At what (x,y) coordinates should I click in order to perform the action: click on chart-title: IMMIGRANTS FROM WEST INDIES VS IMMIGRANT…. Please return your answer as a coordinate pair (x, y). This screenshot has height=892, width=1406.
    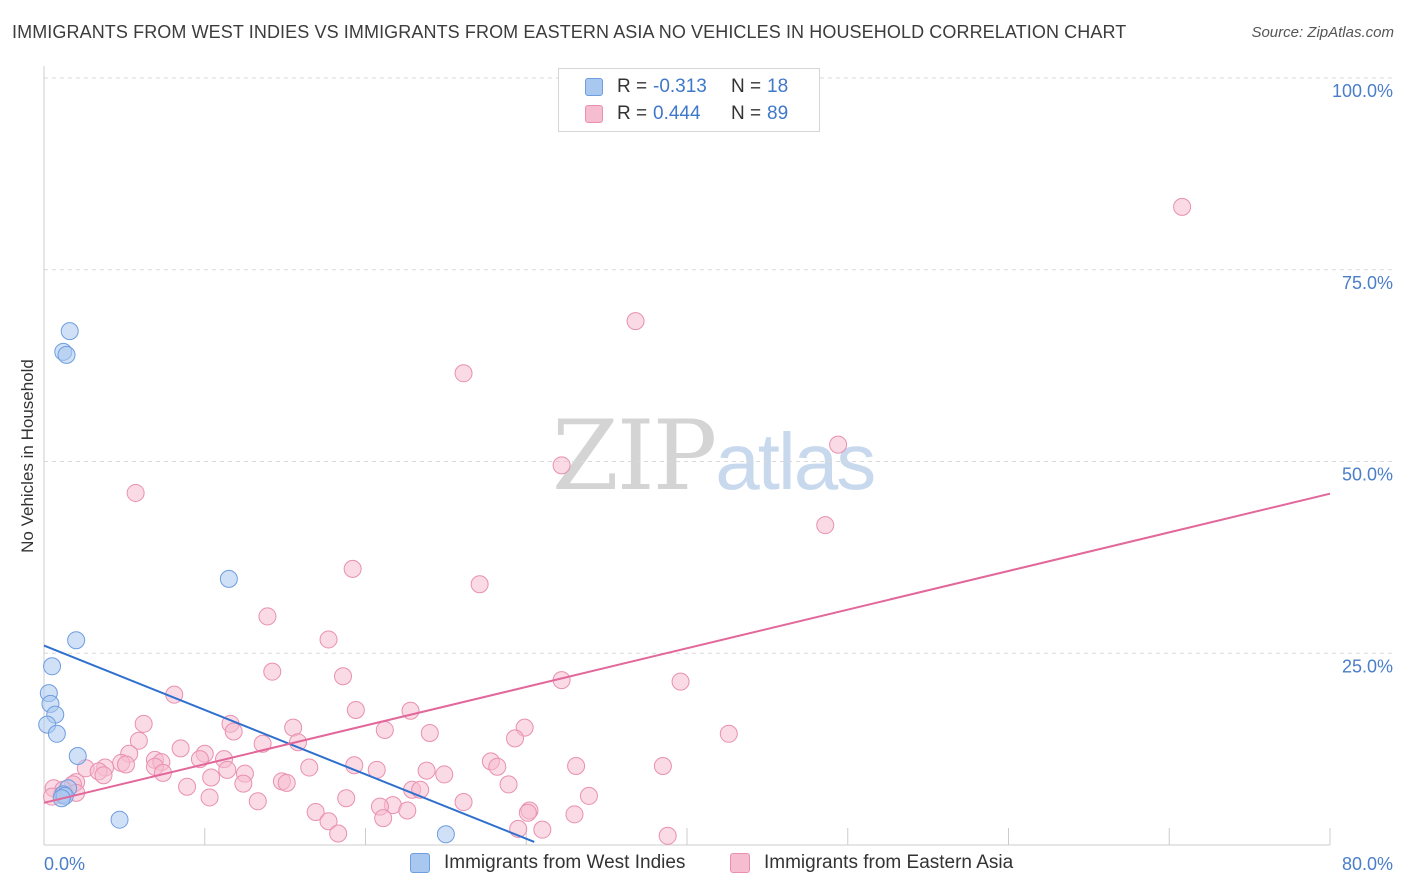
    Looking at the image, I should click on (569, 32).